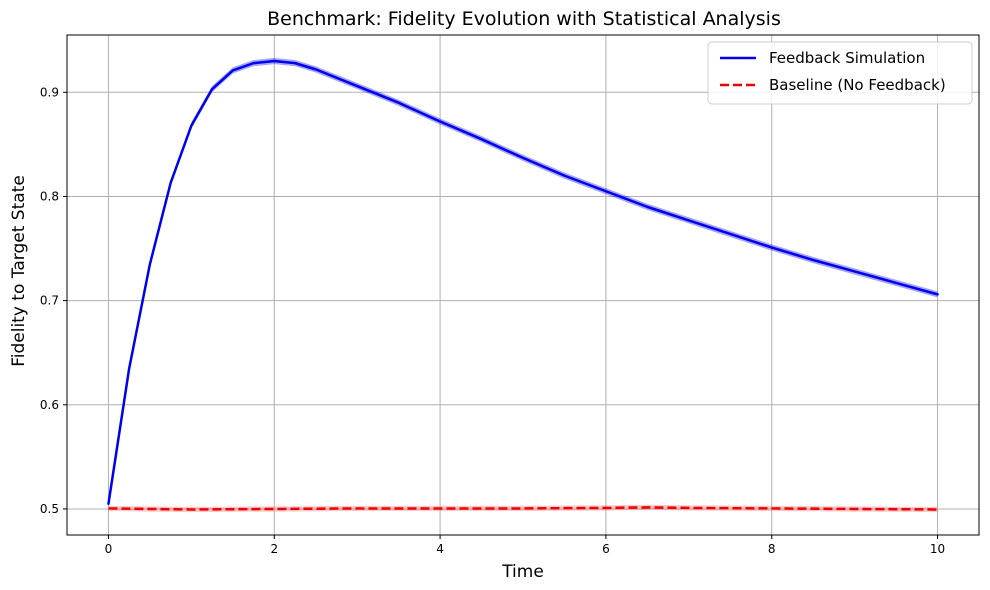  Describe the element at coordinates (937, 549) in the screenshot. I see `x-tick-label: 10` at that location.